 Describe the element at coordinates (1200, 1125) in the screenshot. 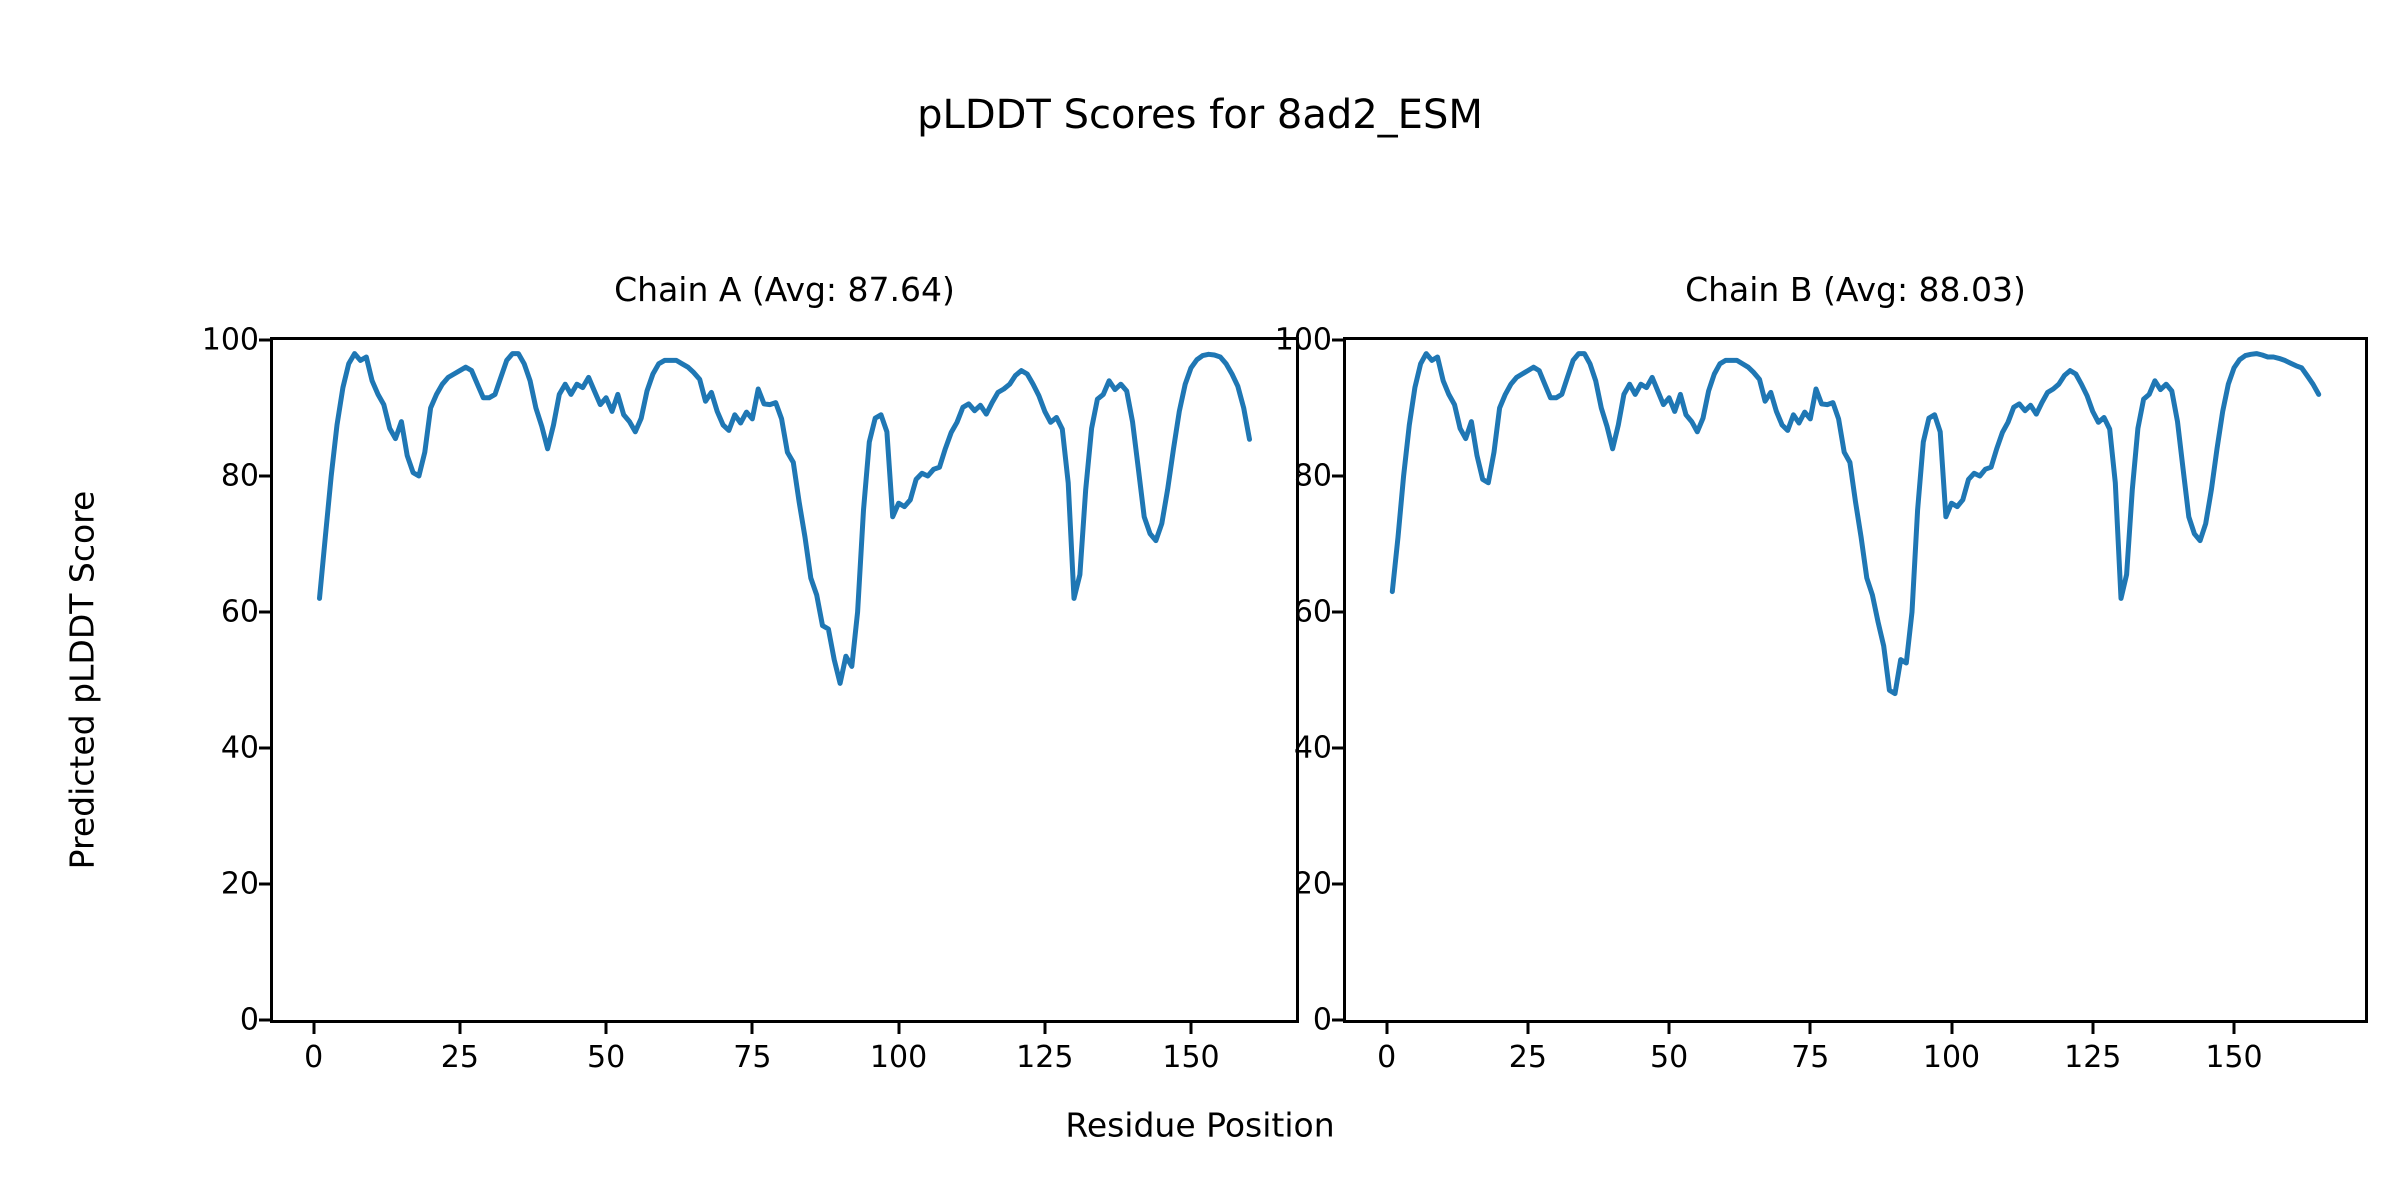

I see `x-axis-label: Residue Position` at that location.